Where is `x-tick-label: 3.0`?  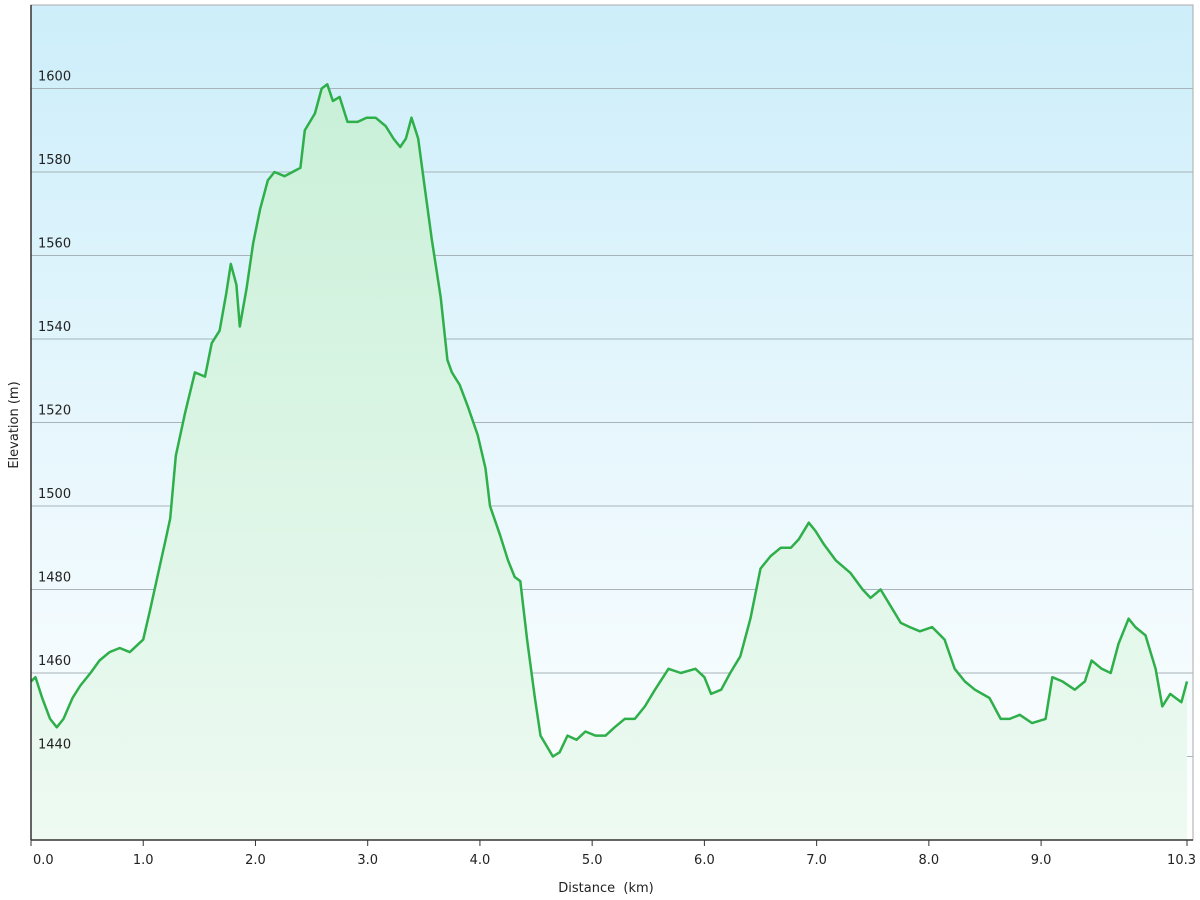
x-tick-label: 3.0 is located at coordinates (367, 860).